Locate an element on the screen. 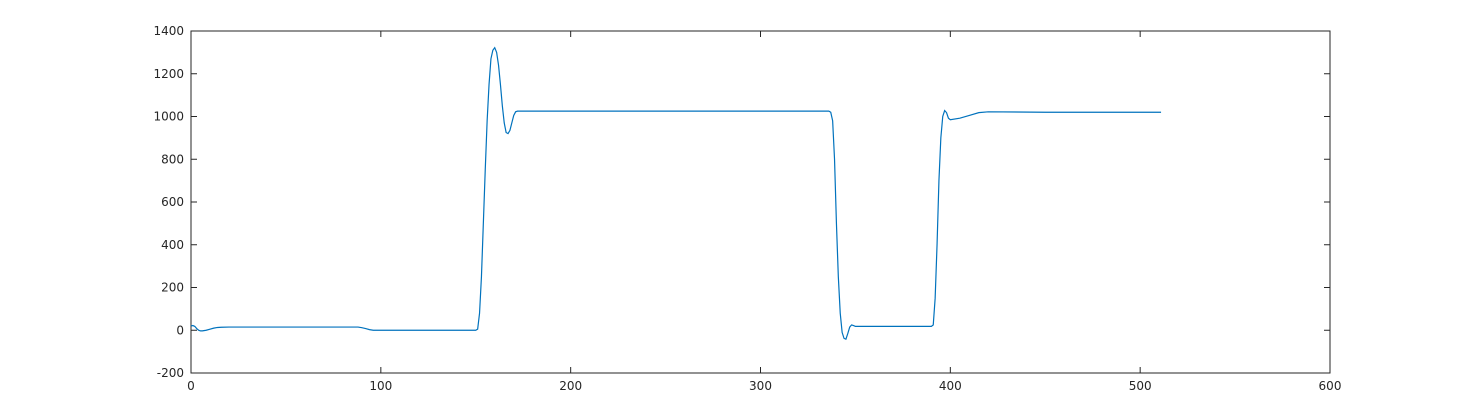 The height and width of the screenshot is (420, 1471). x-tick-label: 400 is located at coordinates (950, 386).